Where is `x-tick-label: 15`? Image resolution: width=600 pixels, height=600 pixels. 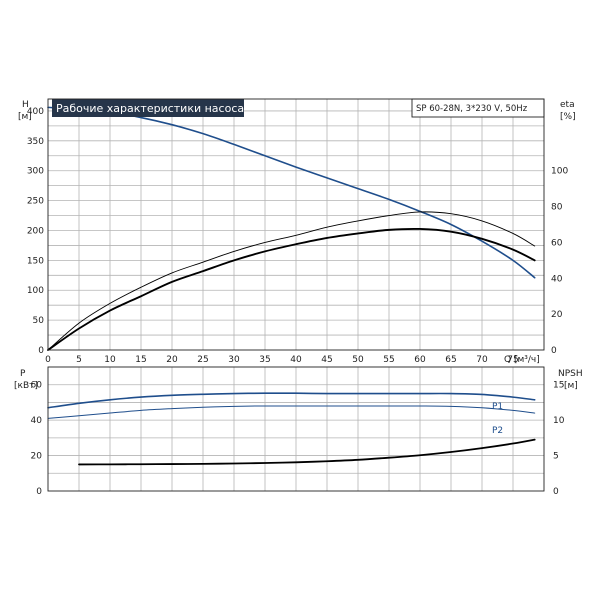
x-tick-label: 15 is located at coordinates (140, 360).